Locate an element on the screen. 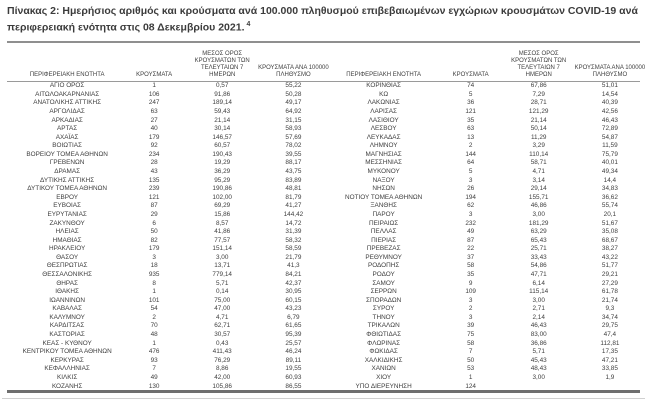  avg7-cell: 91,86 is located at coordinates (222, 94).